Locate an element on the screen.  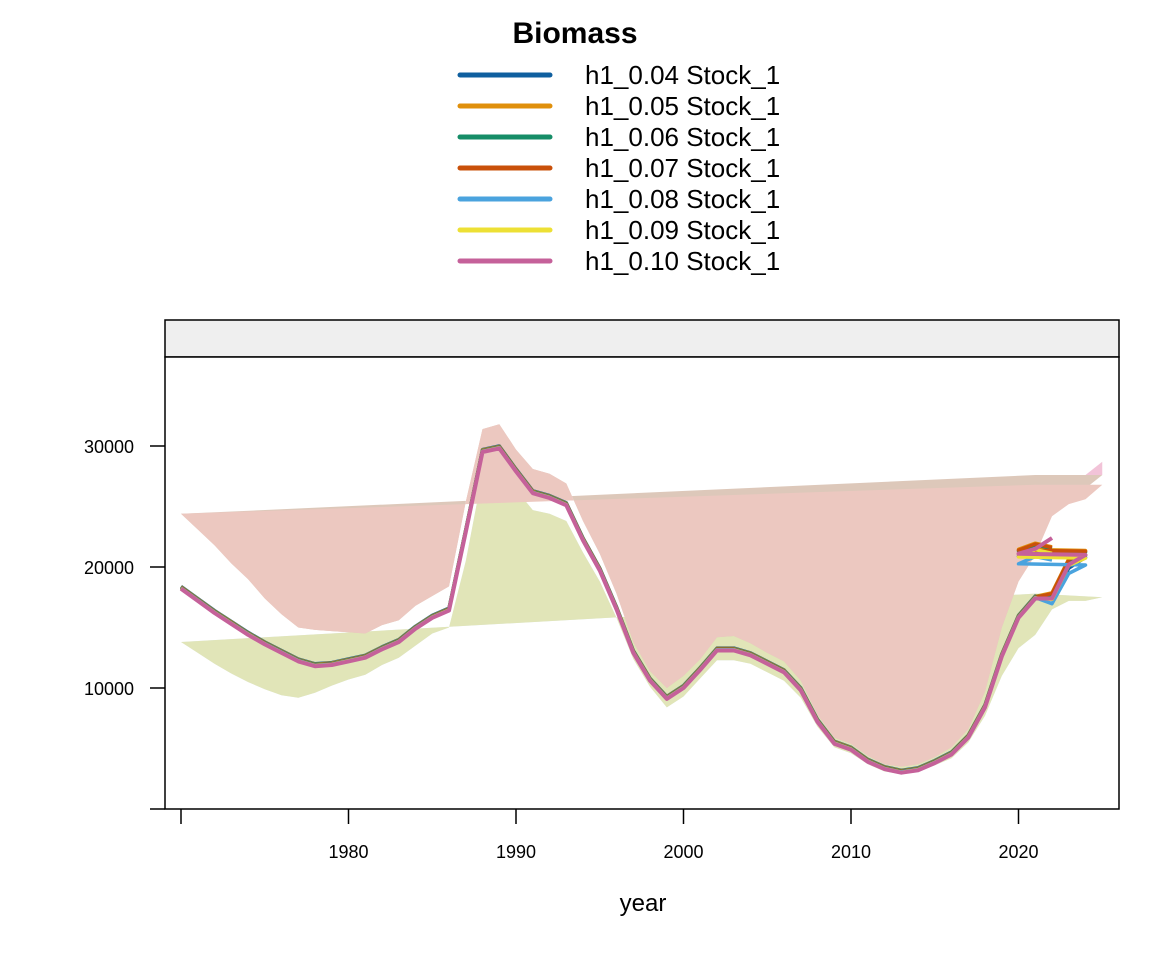
x-axis-label: year is located at coordinates (643, 903).